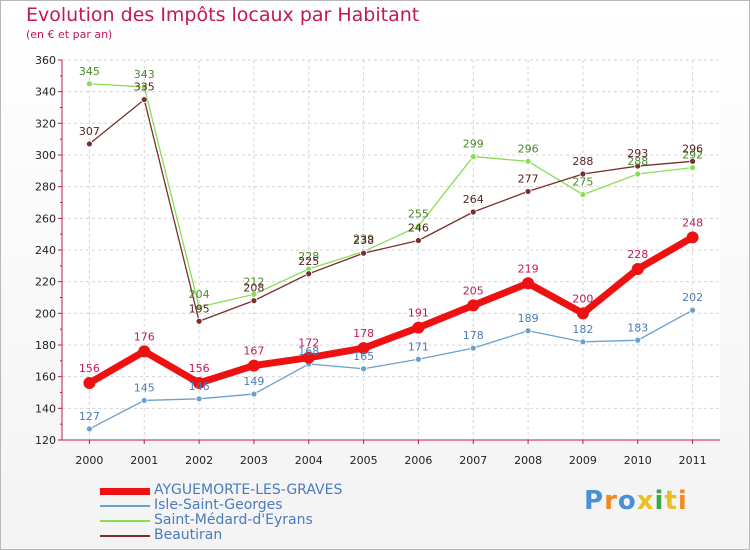 The image size is (750, 550). What do you see at coordinates (363, 356) in the screenshot?
I see `data-label: 165` at bounding box center [363, 356].